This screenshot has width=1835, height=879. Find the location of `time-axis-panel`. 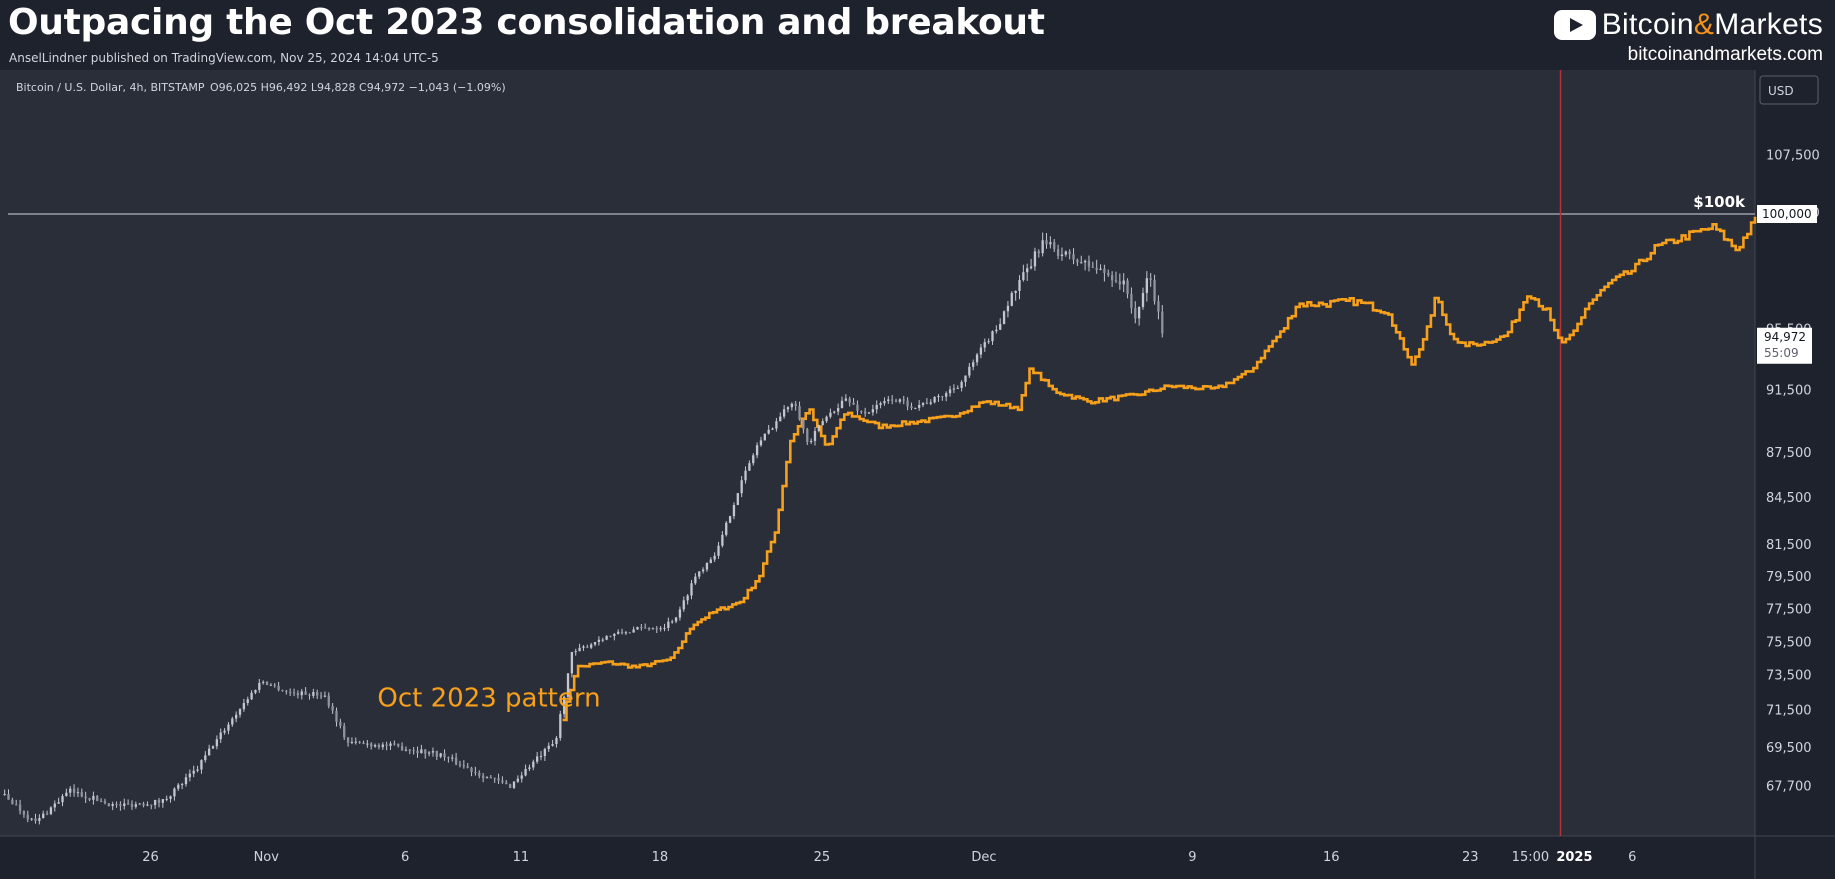

time-axis-panel is located at coordinates (877, 857).